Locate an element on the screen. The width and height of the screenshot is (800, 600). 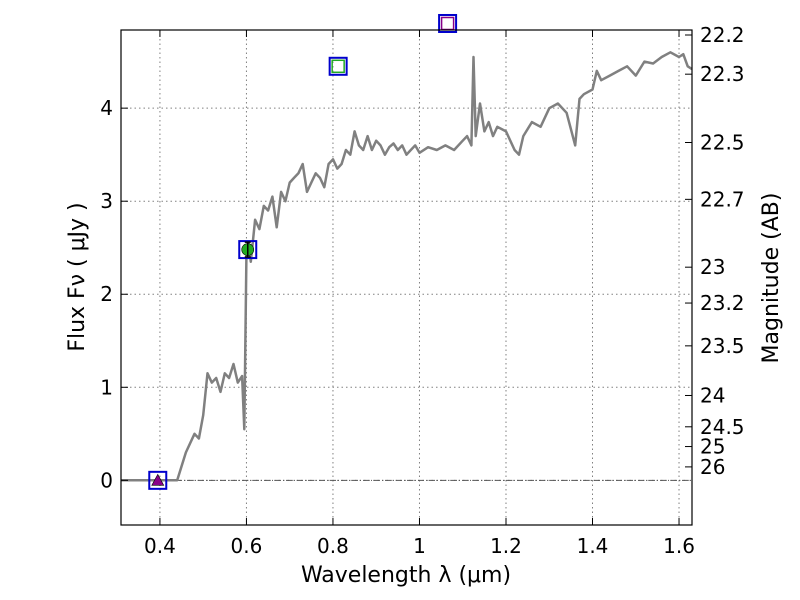
y2-tick-label: 25 is located at coordinates (712, 447).